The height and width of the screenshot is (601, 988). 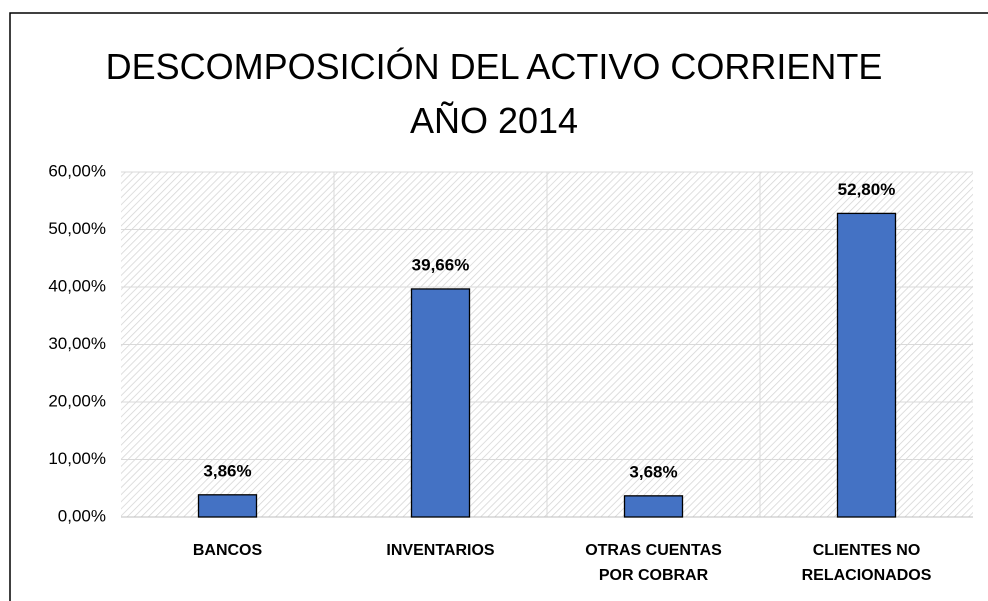 I want to click on y-tick-label: 0,00%, so click(x=82, y=515).